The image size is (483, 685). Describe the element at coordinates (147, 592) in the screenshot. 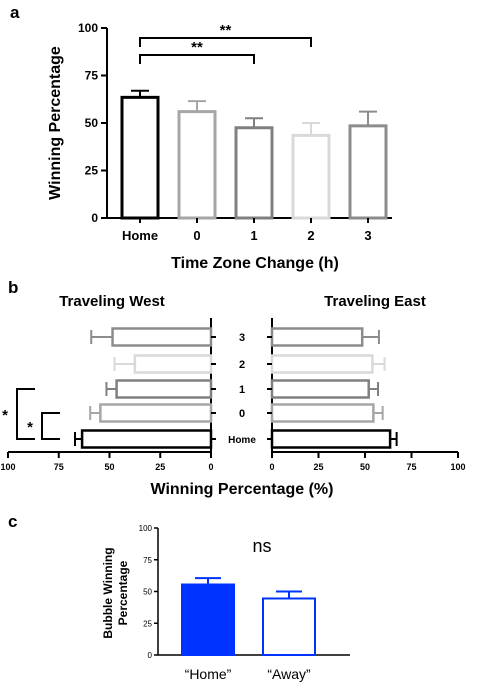

I see `panel-c-ytick-label: 50` at that location.